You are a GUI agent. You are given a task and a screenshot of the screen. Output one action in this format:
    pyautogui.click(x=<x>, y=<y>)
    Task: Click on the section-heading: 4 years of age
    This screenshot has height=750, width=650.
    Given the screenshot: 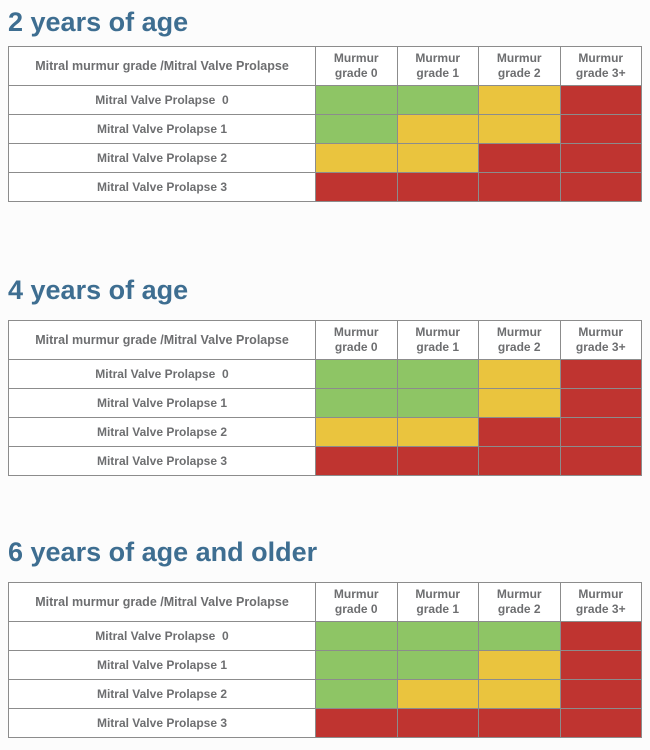 What is the action you would take?
    pyautogui.click(x=98, y=290)
    